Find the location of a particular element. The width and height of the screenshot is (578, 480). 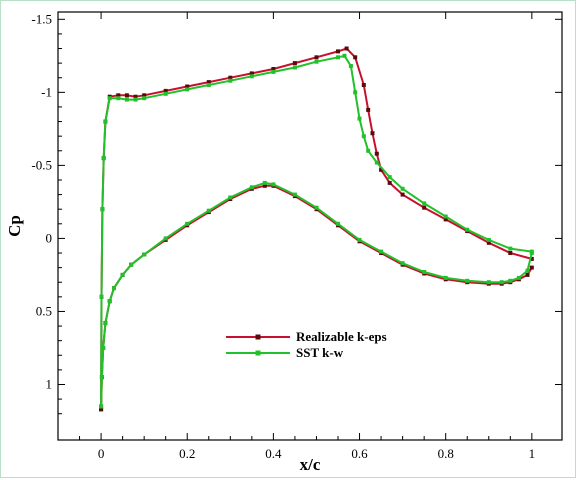

legend: Realizable k-eps SST k-w is located at coordinates (306, 344).